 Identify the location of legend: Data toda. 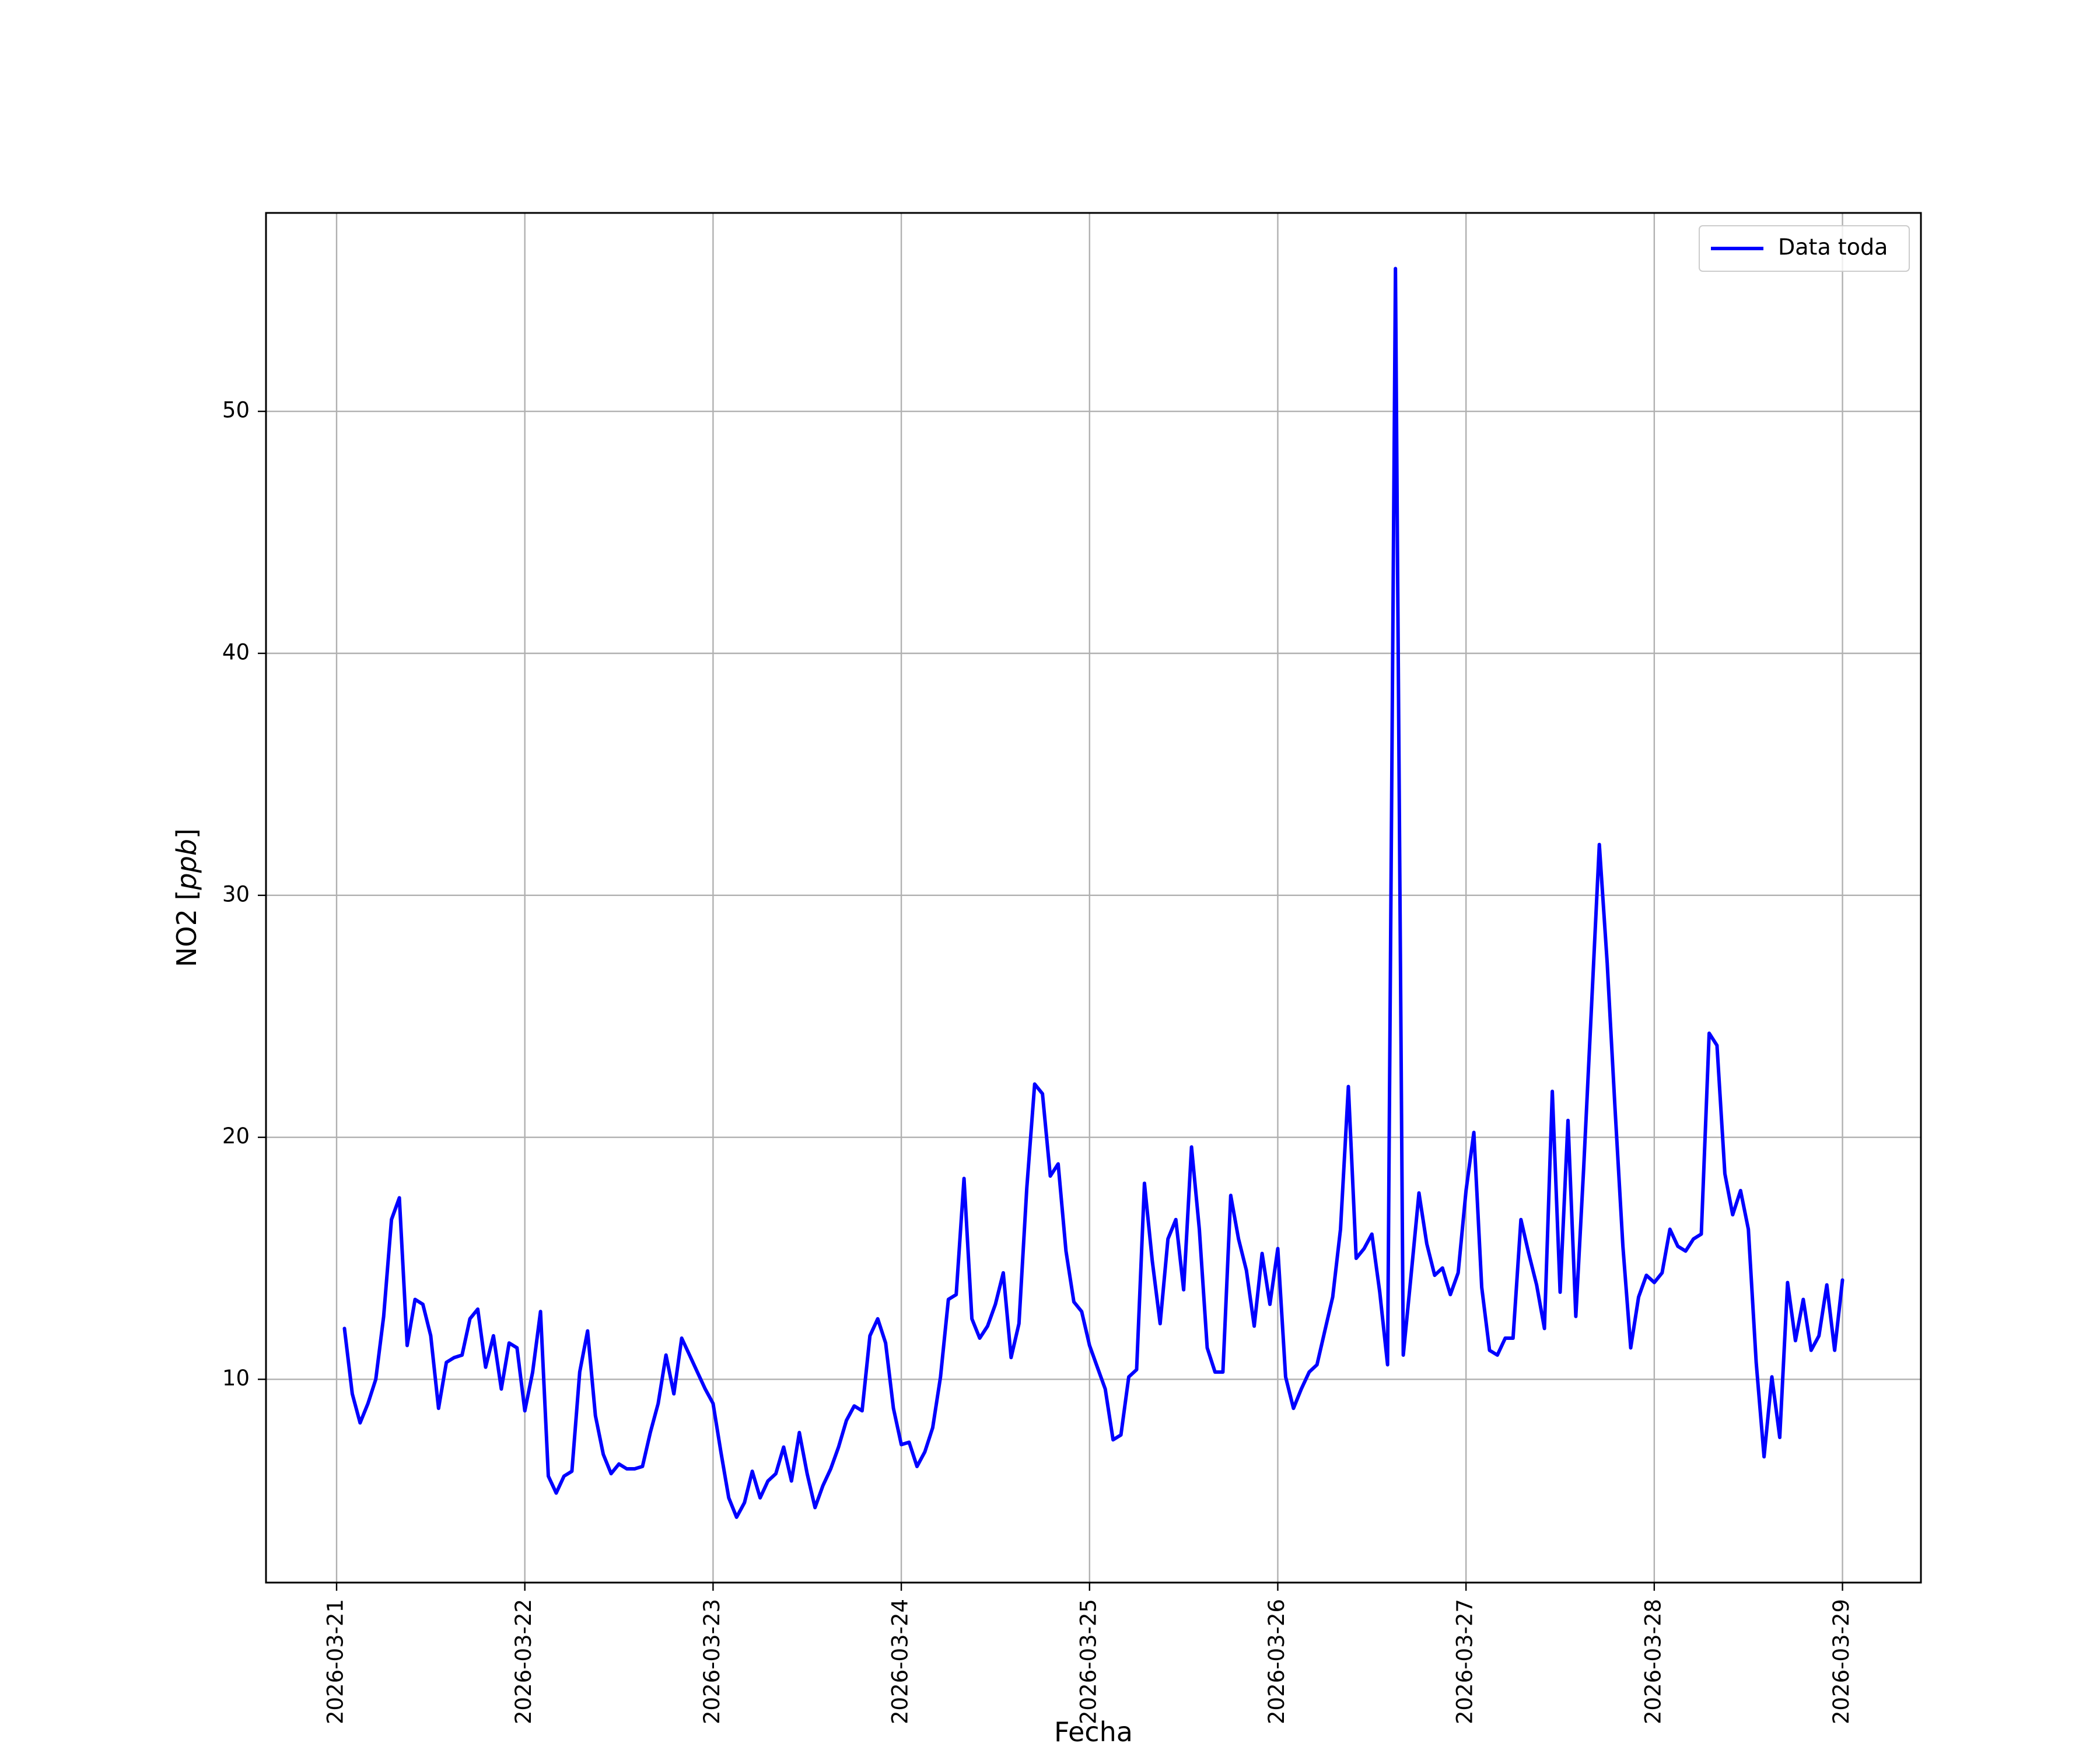
(1804, 249).